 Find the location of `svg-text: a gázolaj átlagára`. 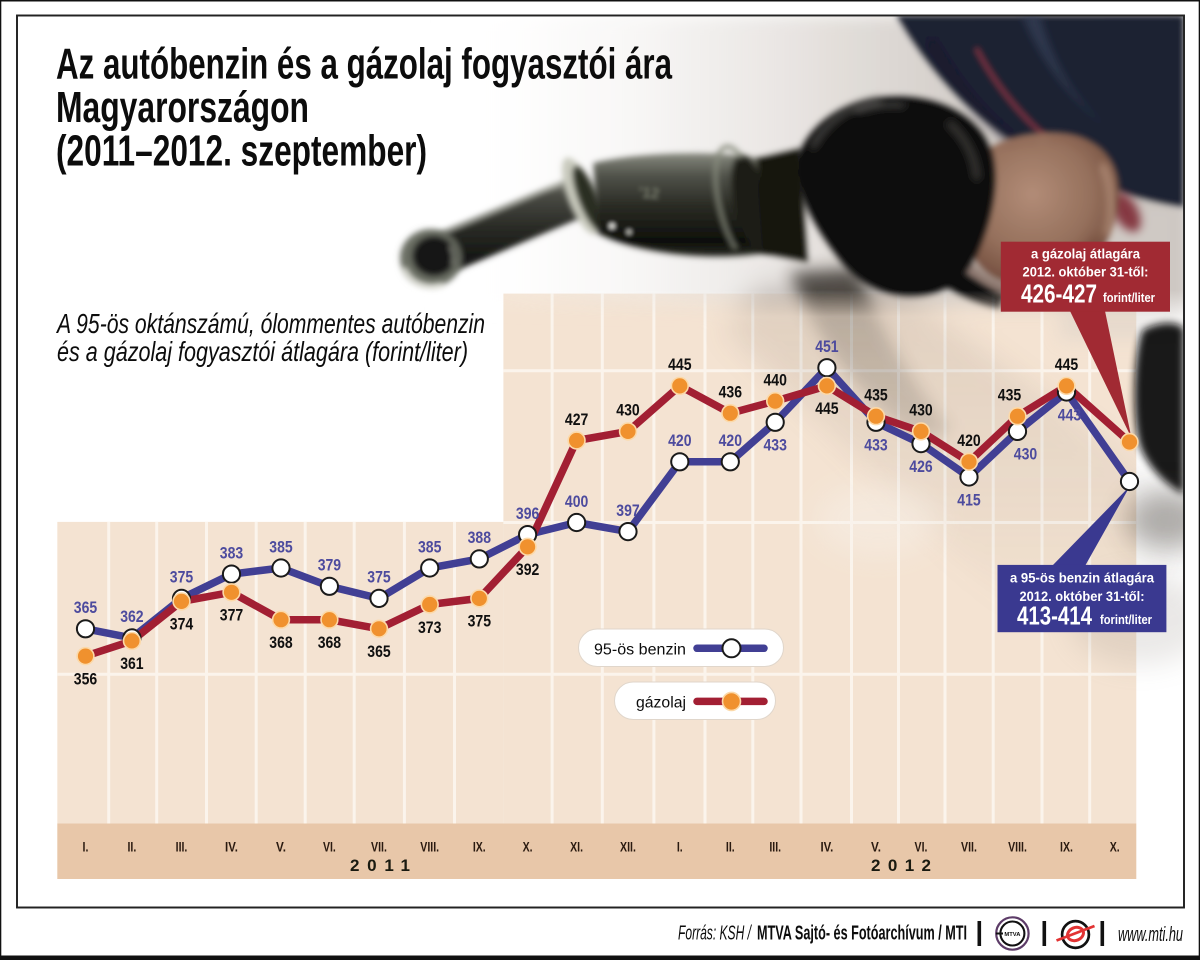

svg-text: a gázolaj átlagára is located at coordinates (1085, 254).